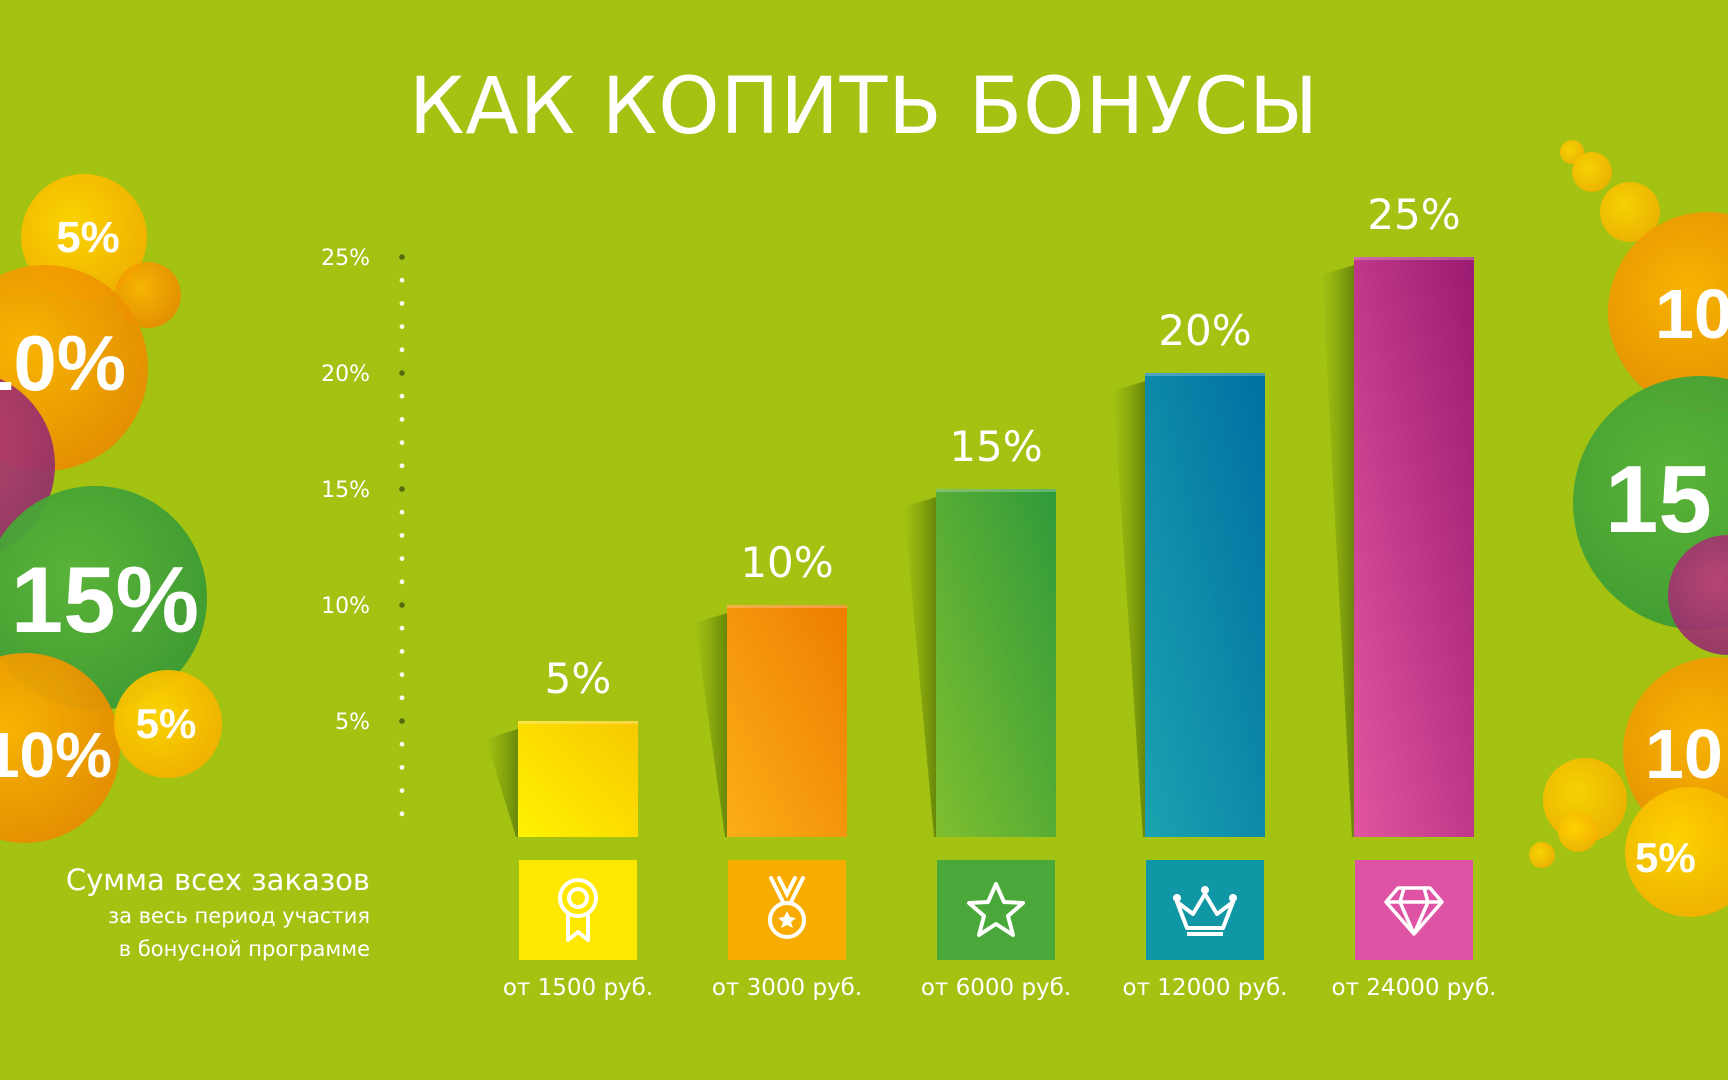  I want to click on y-tick-label: 10%, so click(345, 606).